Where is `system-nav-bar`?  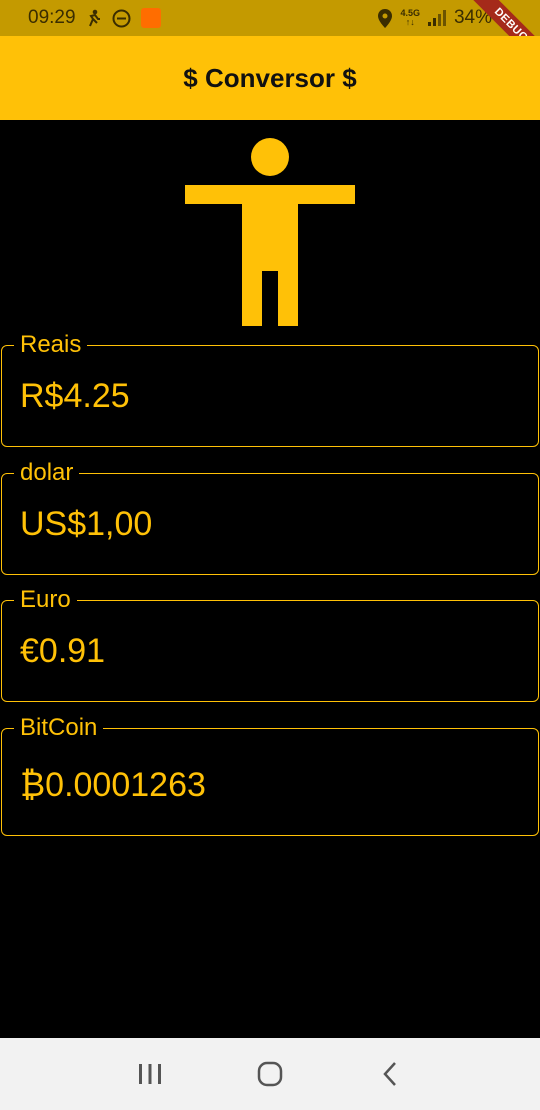
system-nav-bar is located at coordinates (270, 1074).